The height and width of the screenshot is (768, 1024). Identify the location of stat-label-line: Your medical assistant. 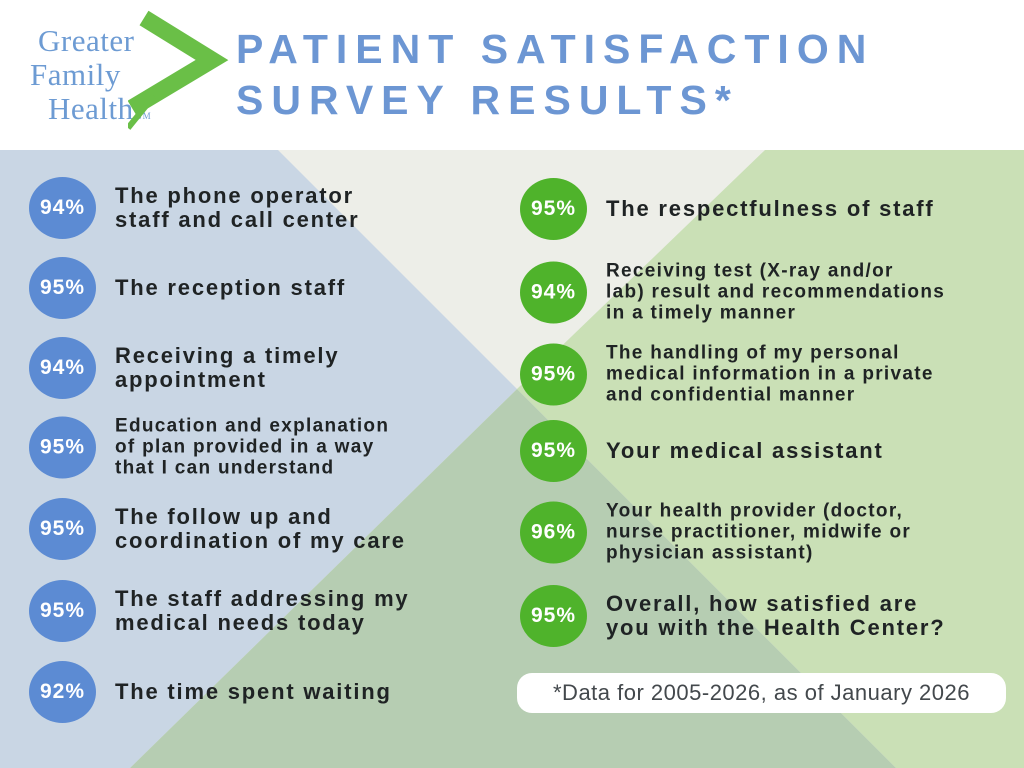
(745, 450).